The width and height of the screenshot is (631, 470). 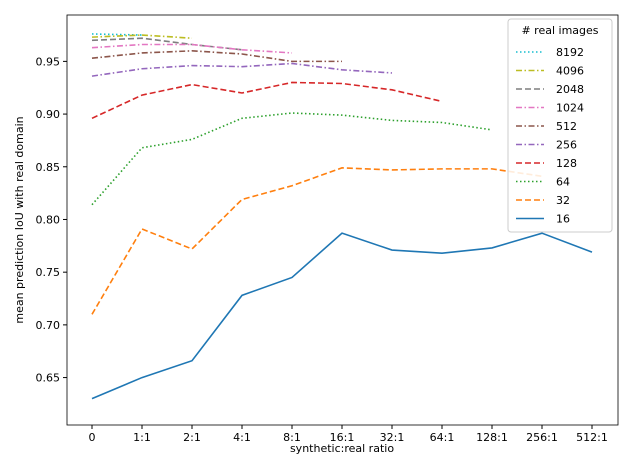 What do you see at coordinates (392, 437) in the screenshot?
I see `x-tick-label: 32:1` at bounding box center [392, 437].